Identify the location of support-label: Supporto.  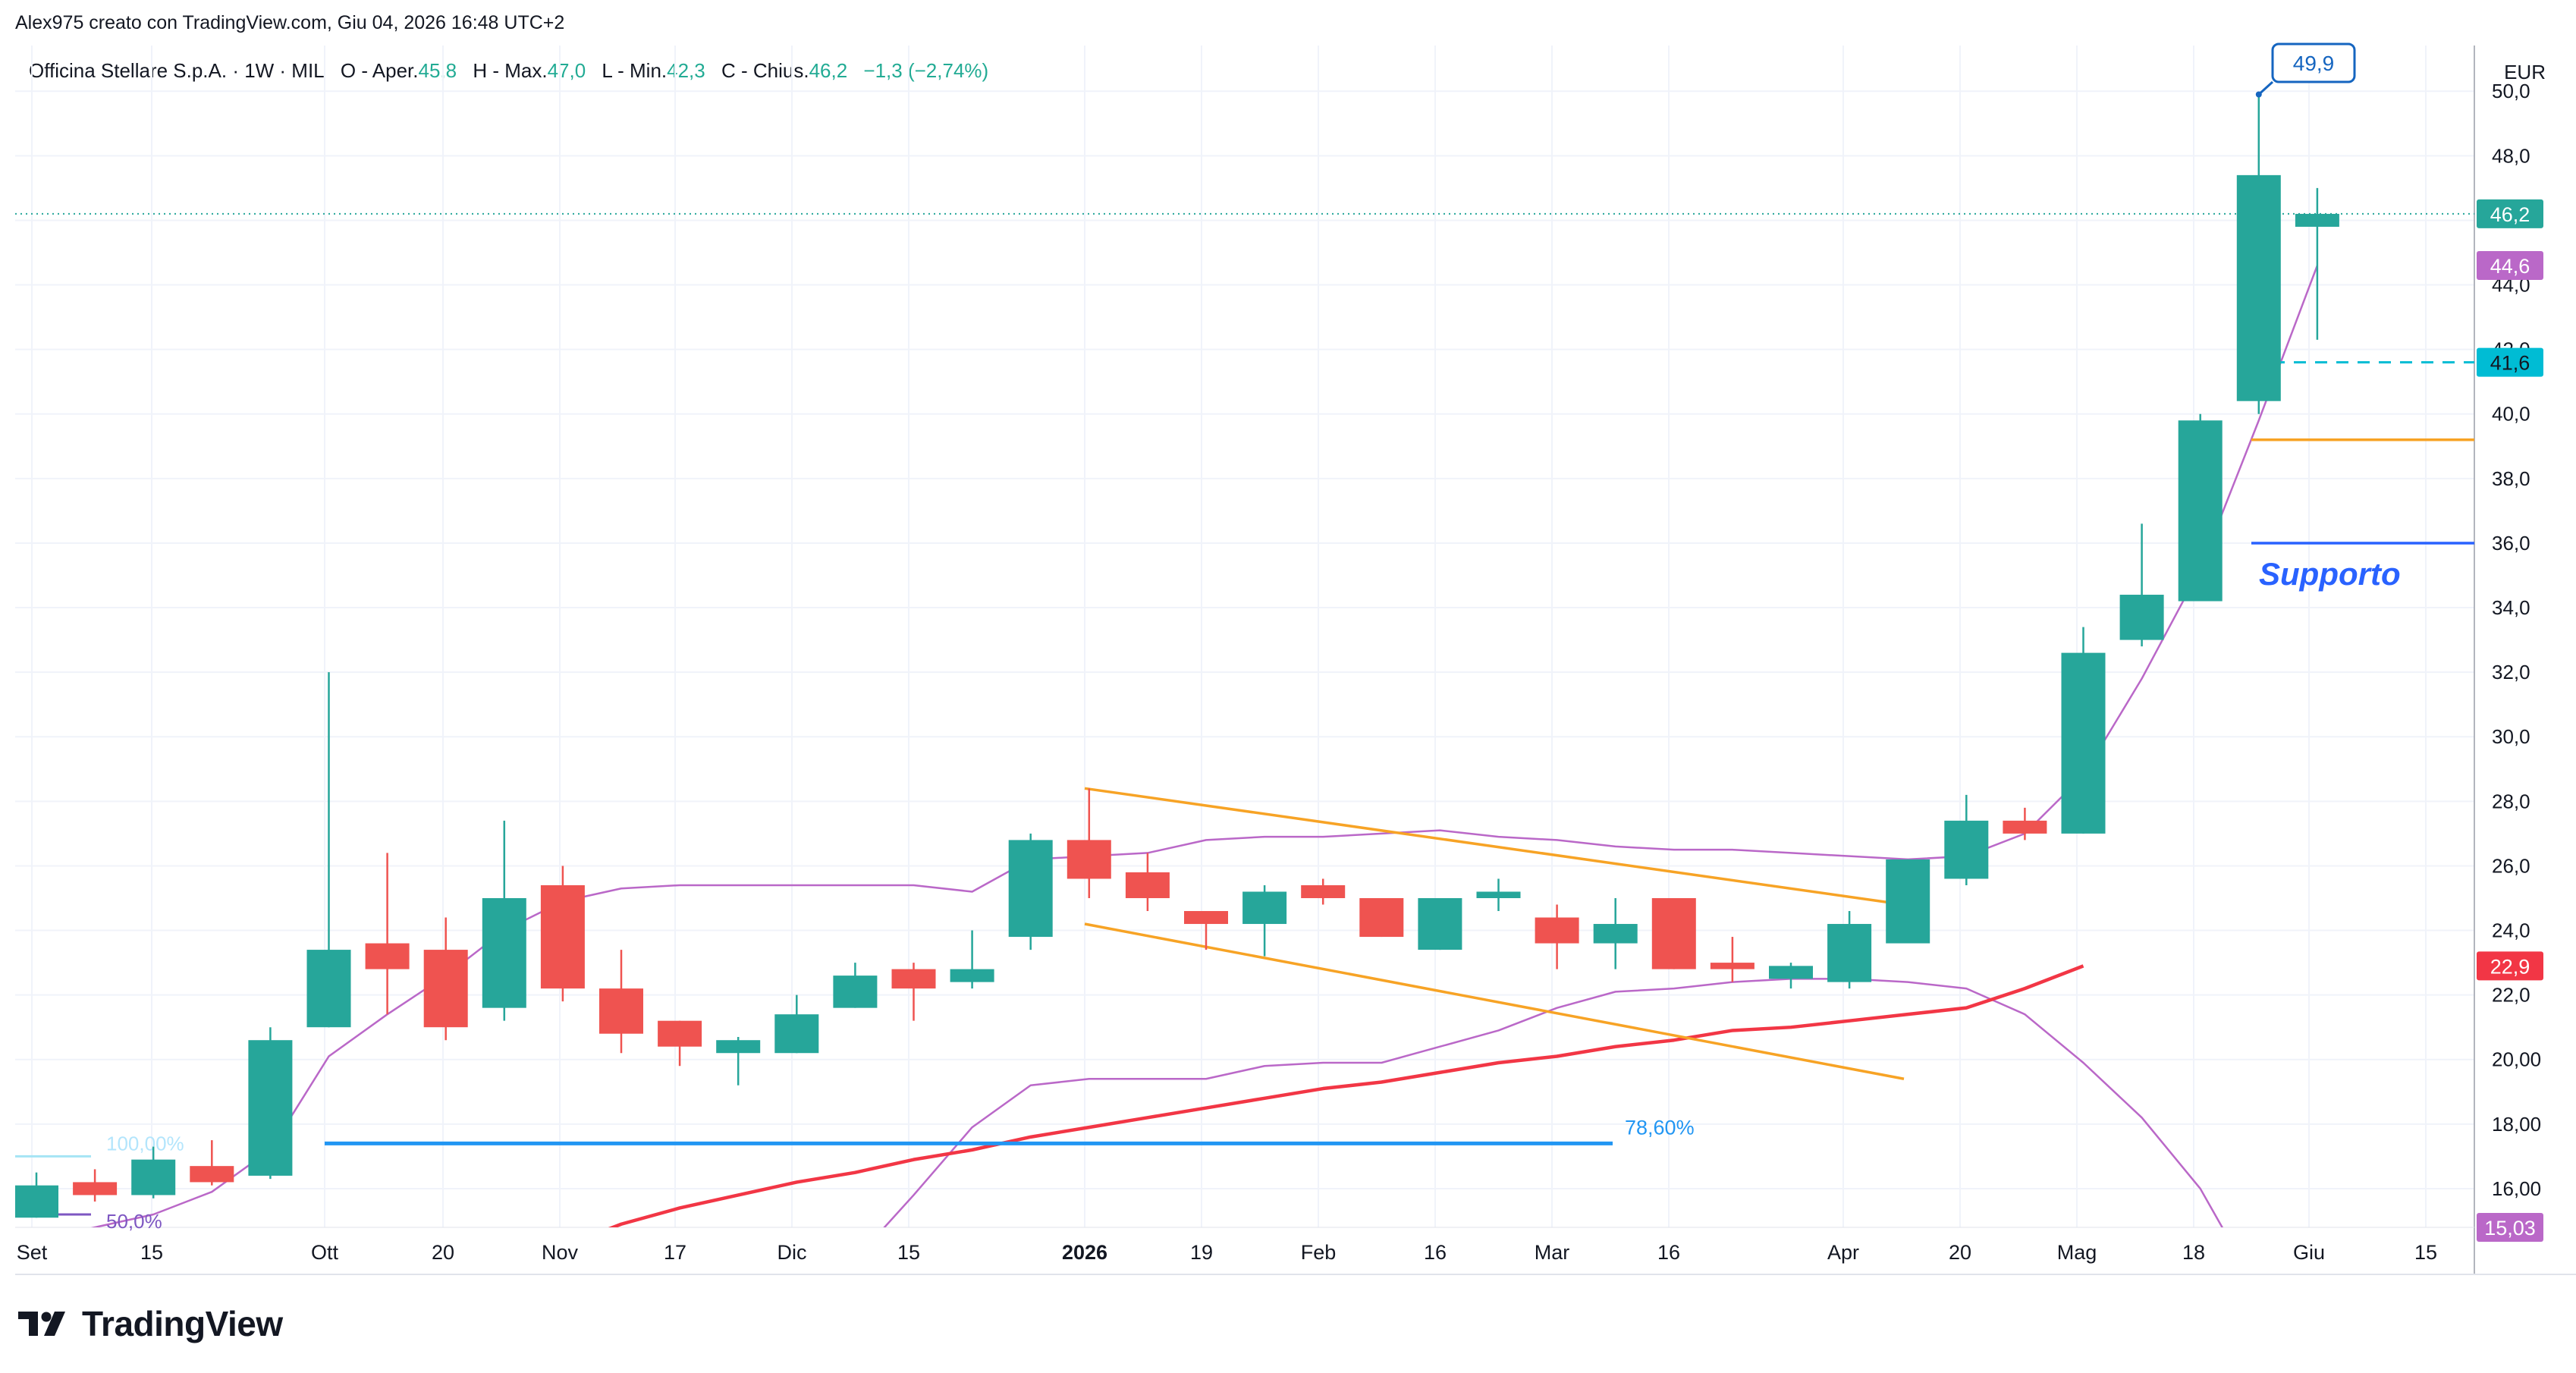
(2330, 574).